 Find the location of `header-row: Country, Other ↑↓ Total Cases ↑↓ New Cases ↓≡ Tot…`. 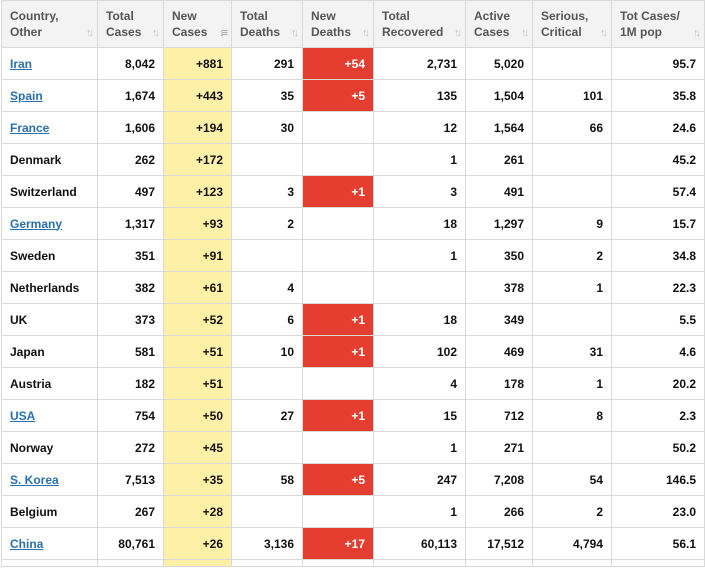

header-row: Country, Other ↑↓ Total Cases ↑↓ New Cases ↓≡ Tot… is located at coordinates (353, 24).